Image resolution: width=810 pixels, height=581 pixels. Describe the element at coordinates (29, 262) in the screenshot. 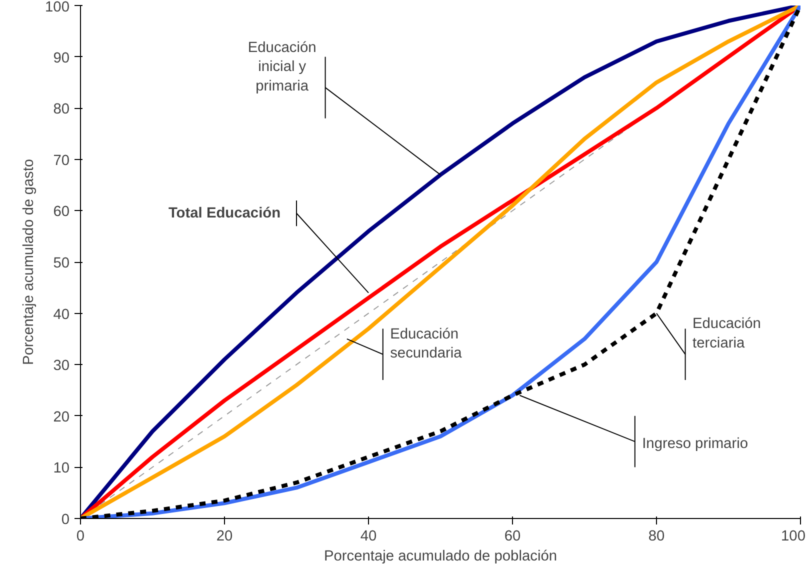

I see `y-axis-title: Porcentaje acumulado de gasto` at that location.